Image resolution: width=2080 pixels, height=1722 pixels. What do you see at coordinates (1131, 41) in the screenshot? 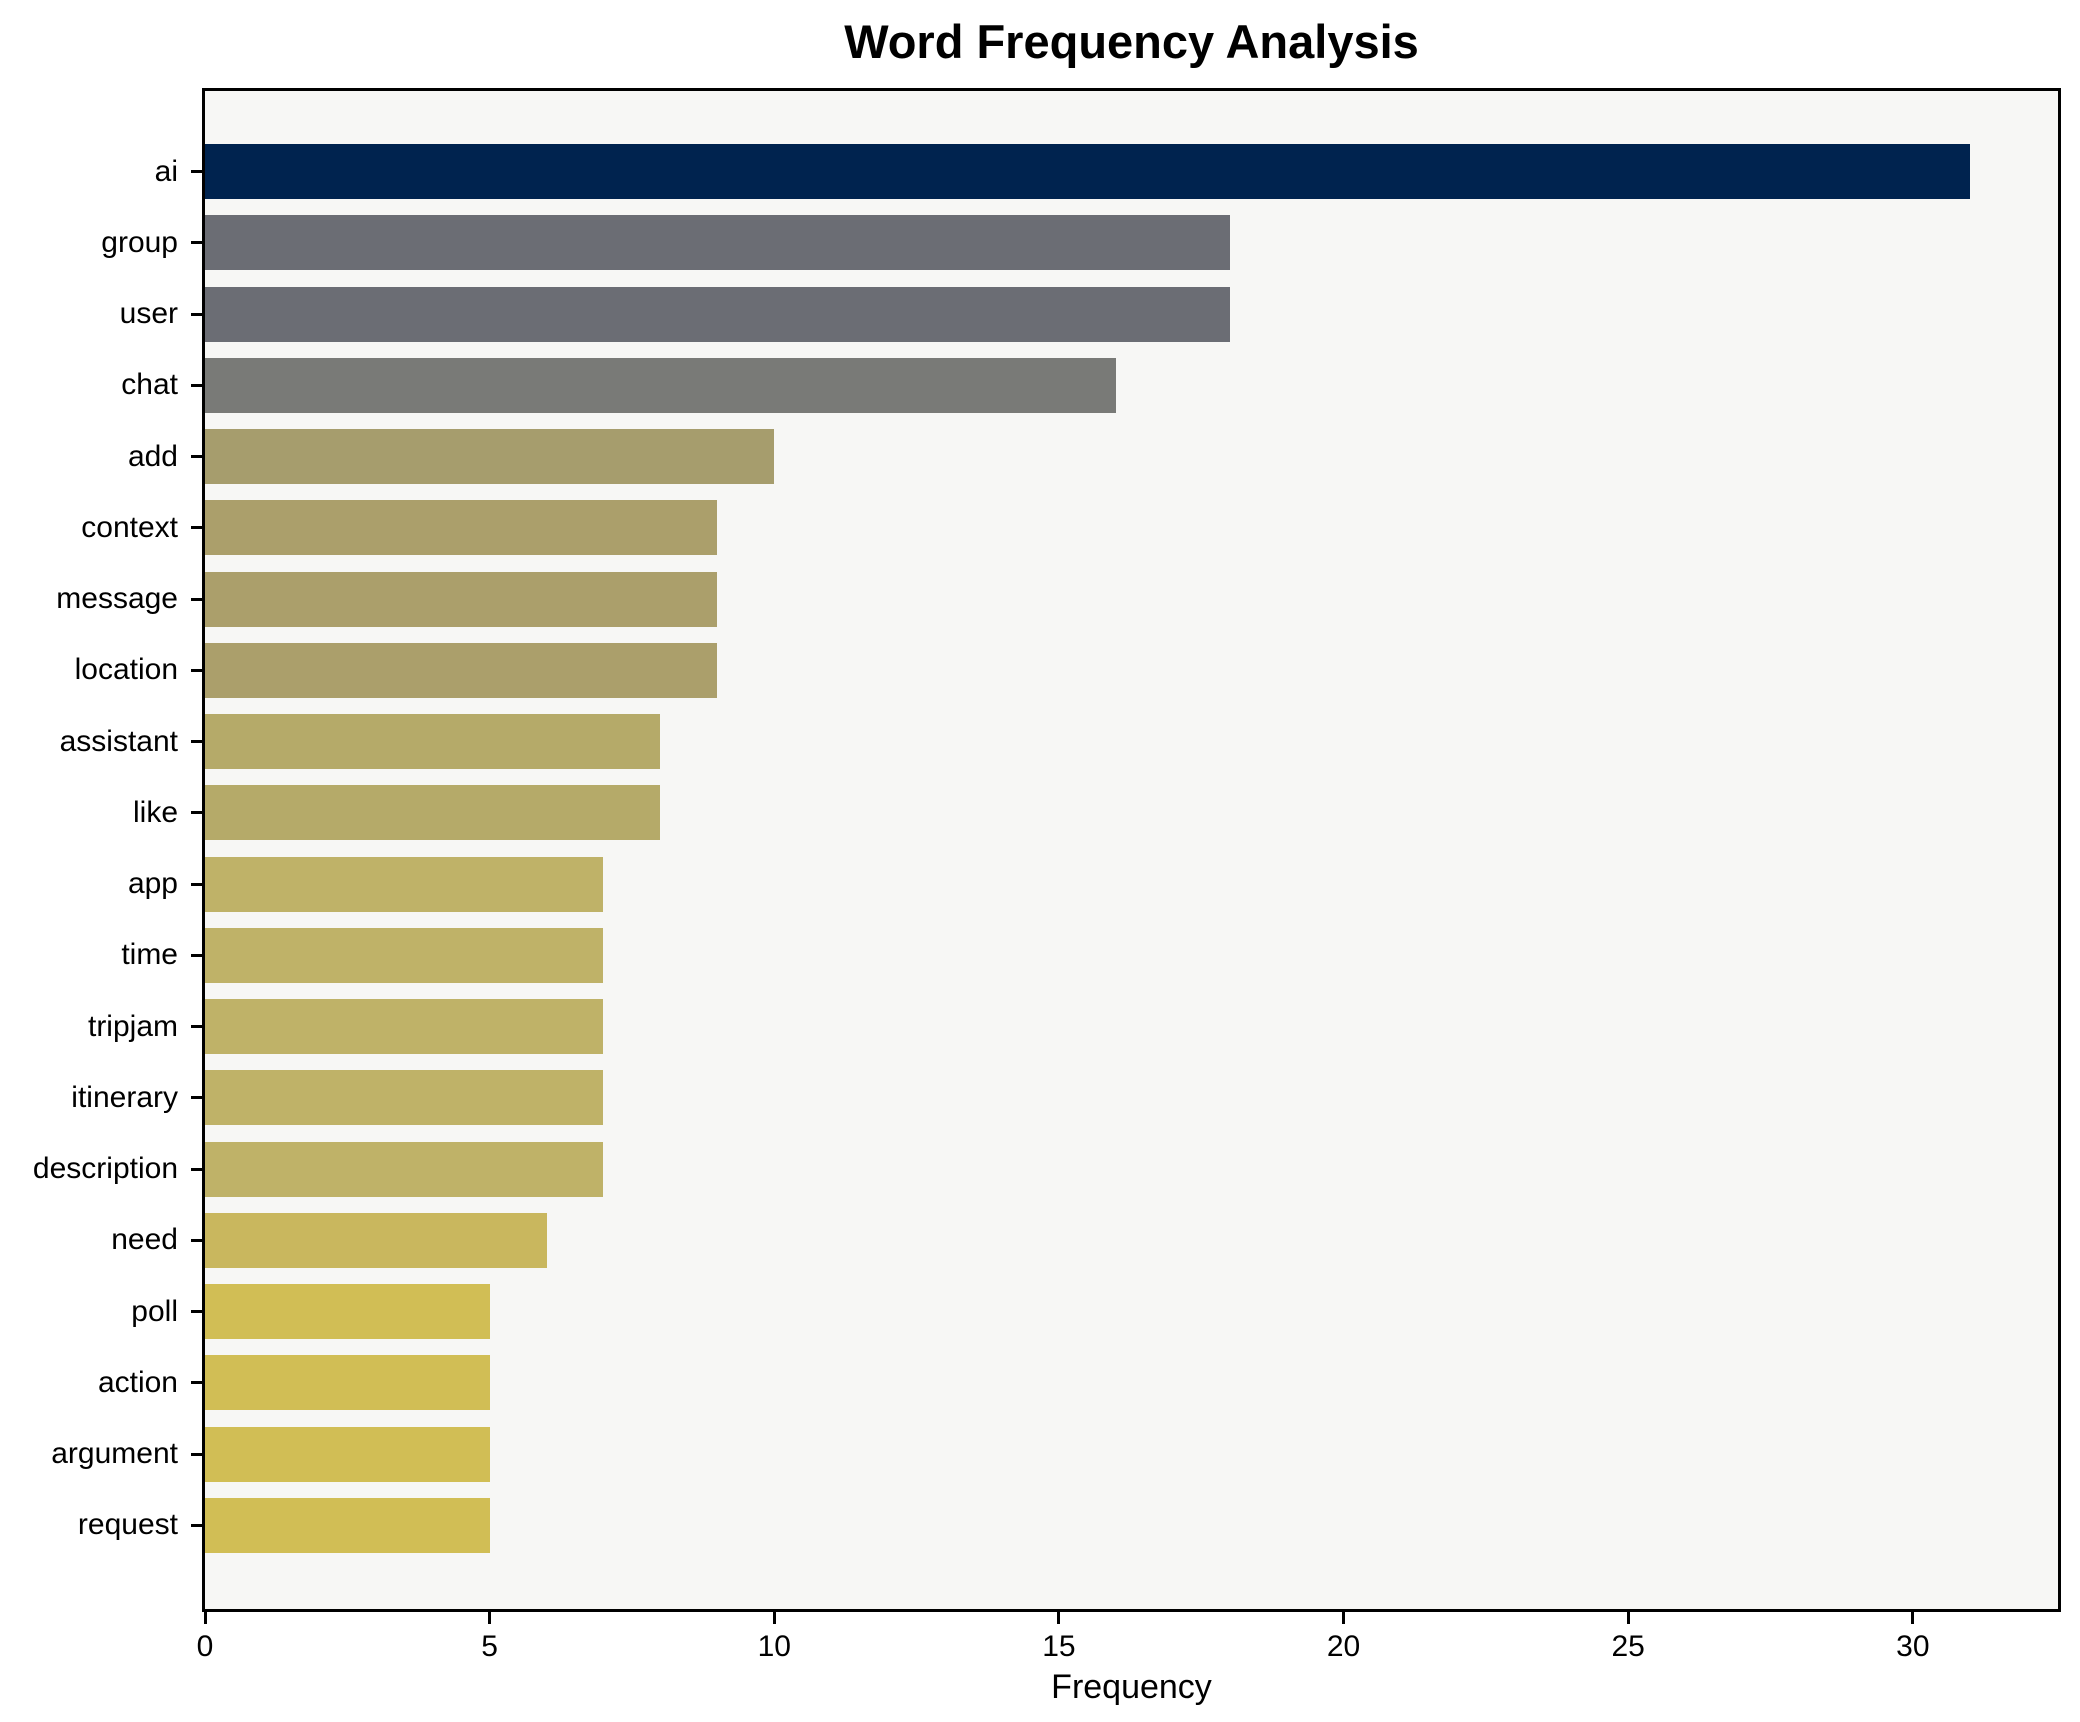
I see `chart-title: Word Frequency Analysis` at bounding box center [1131, 41].